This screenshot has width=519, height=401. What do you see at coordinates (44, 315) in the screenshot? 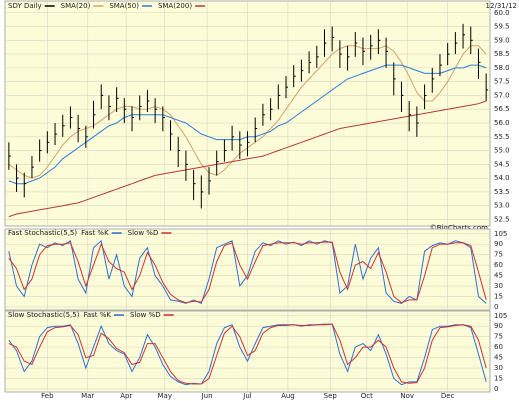
I see `panel-title: Slow Stochastic(5,5)` at bounding box center [44, 315].